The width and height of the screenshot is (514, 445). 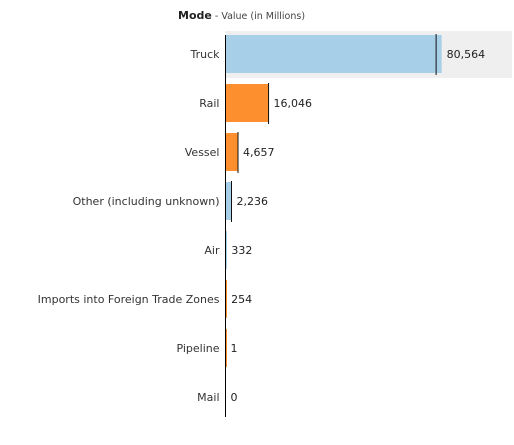 I want to click on category-label-pipeline: Pipeline, so click(x=197, y=348).